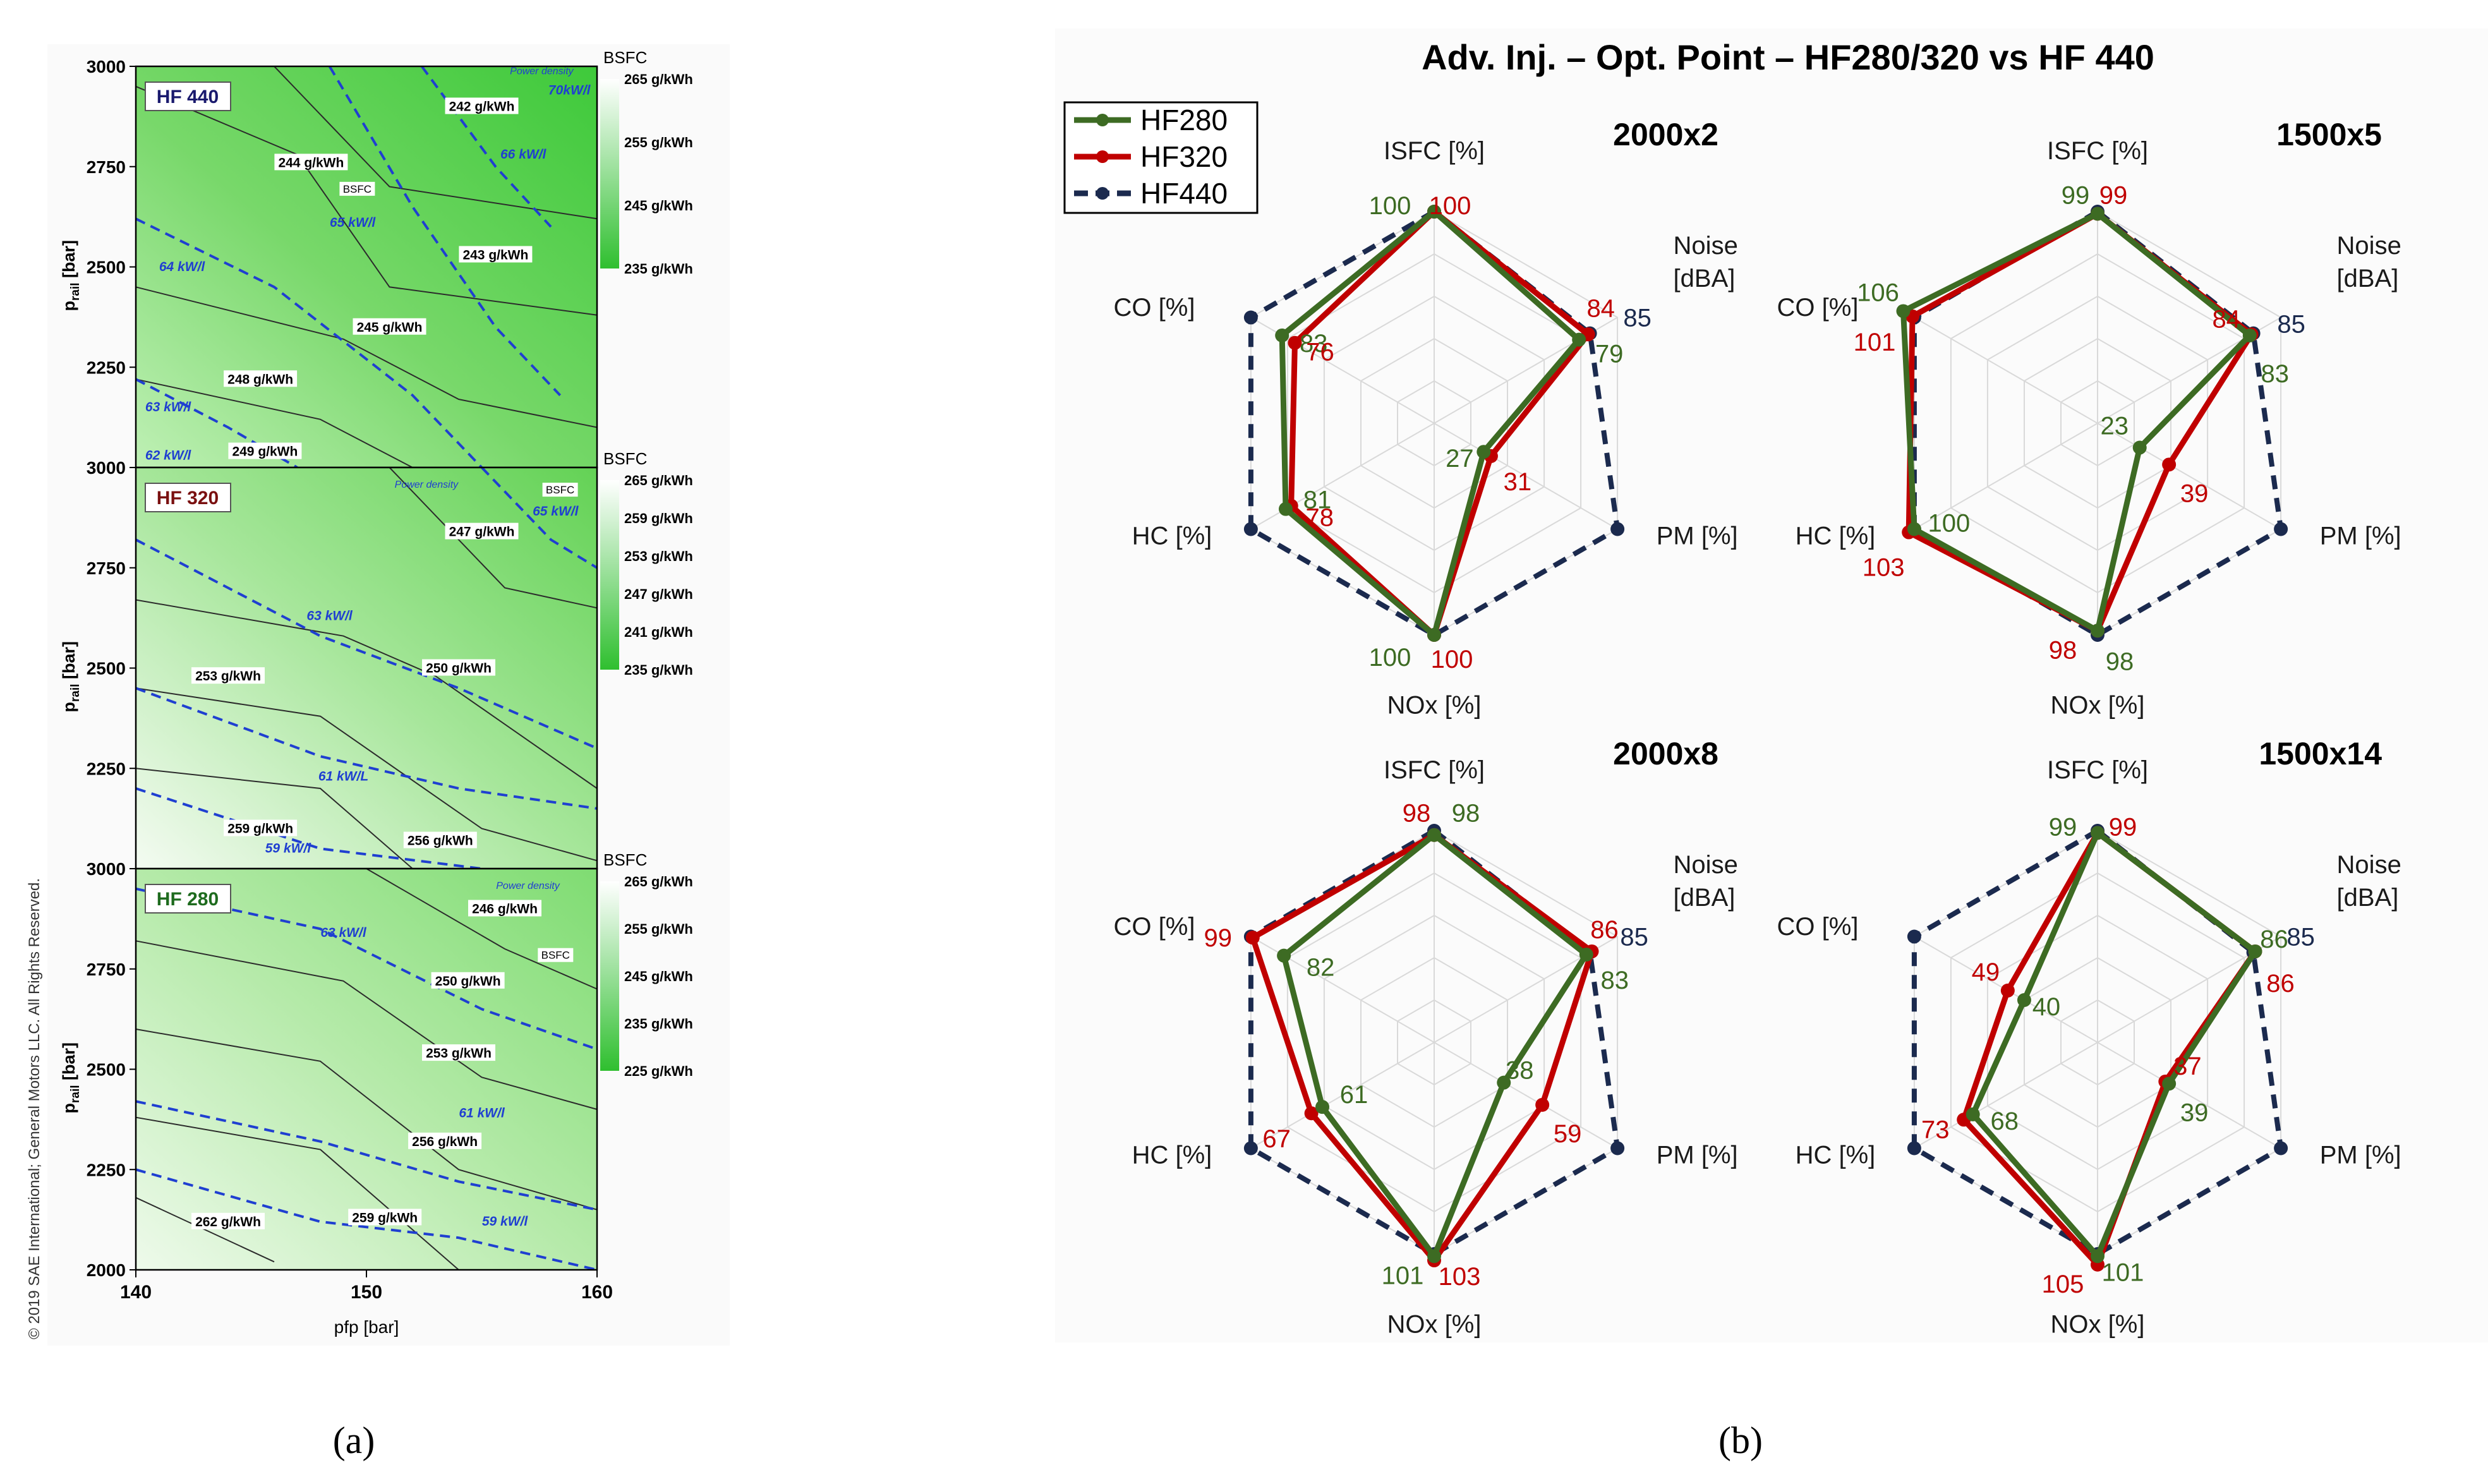  Describe the element at coordinates (625, 859) in the screenshot. I see `colorbar-title: BSFC` at that location.